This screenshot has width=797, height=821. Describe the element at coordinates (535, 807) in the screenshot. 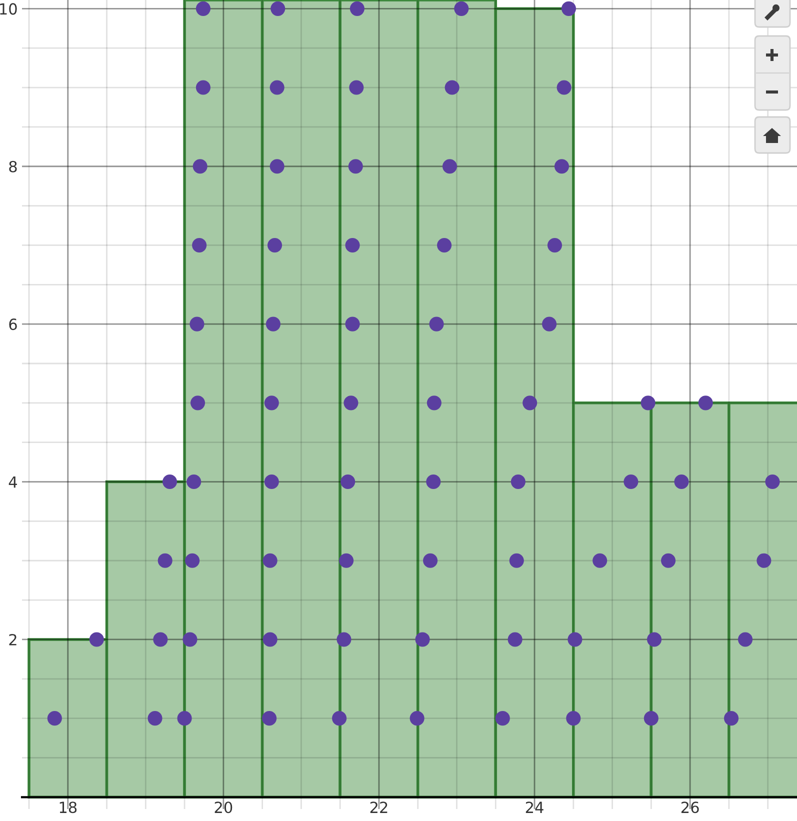

I see `x-tick-label: 24` at that location.